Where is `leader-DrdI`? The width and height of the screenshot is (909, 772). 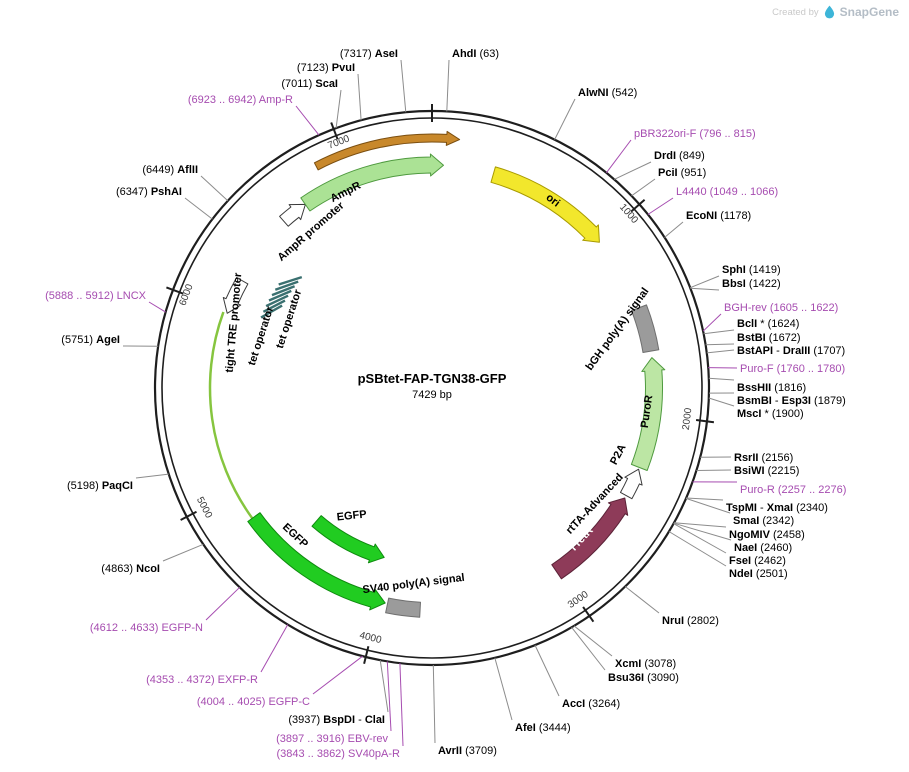
leader-DrdI is located at coordinates (632, 170).